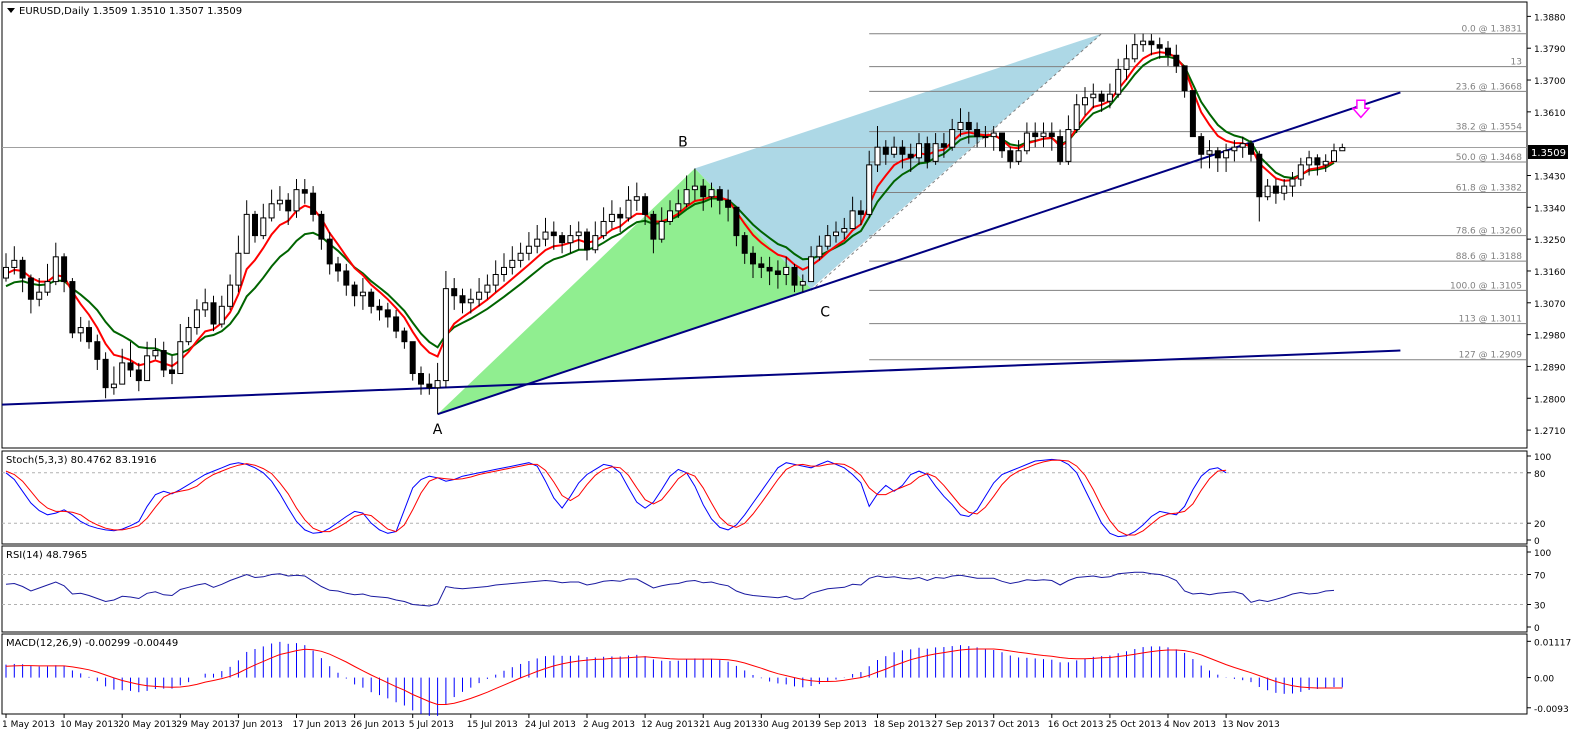 The height and width of the screenshot is (750, 1596). I want to click on stoch-axis-label: 100, so click(1542, 458).